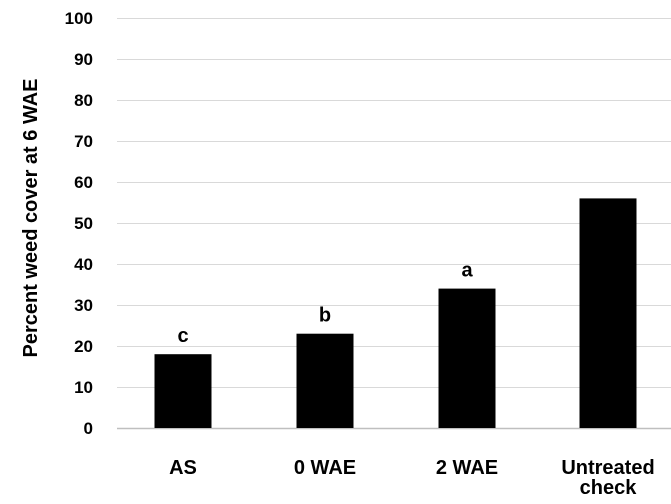 Image resolution: width=671 pixels, height=504 pixels. What do you see at coordinates (83, 59) in the screenshot?
I see `y-tick-label: 90` at bounding box center [83, 59].